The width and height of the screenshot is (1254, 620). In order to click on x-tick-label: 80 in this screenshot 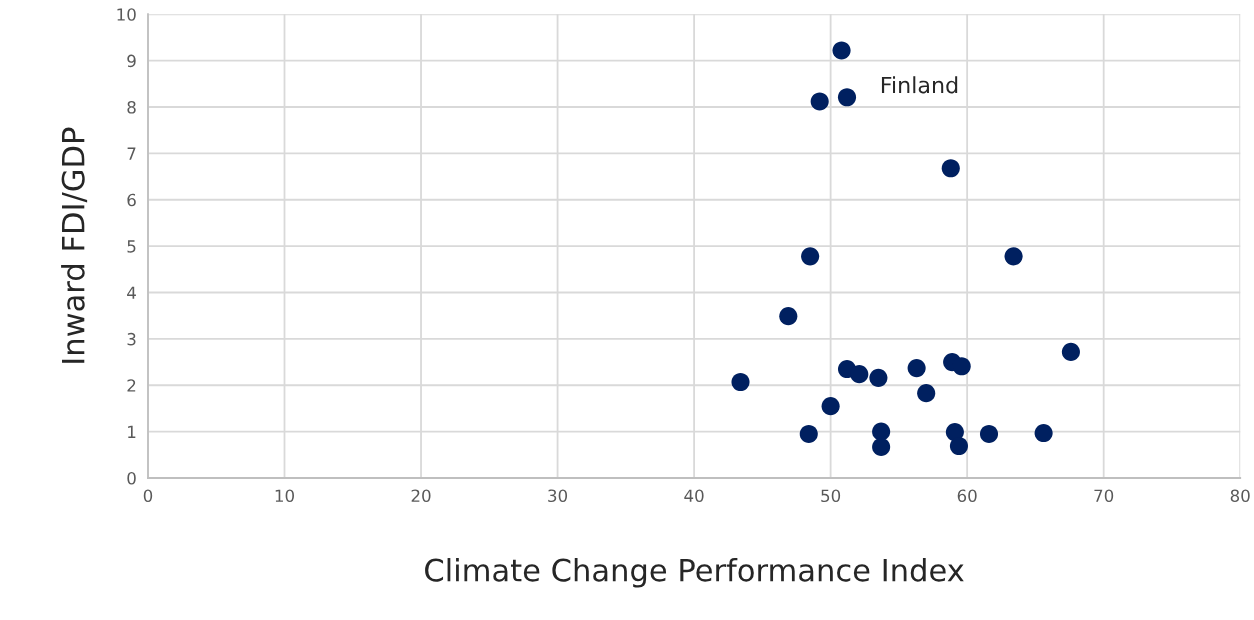, I will do `click(1240, 496)`.